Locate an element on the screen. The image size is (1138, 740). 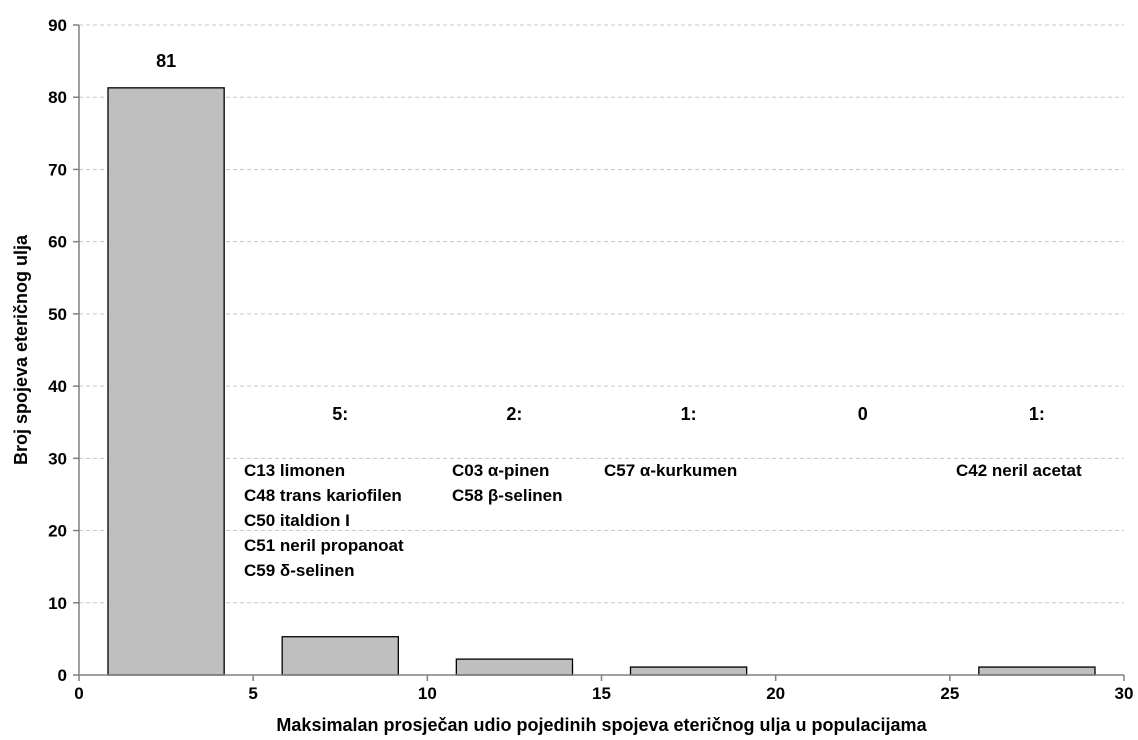
y-tick-label-90: 90 is located at coordinates (57, 25).